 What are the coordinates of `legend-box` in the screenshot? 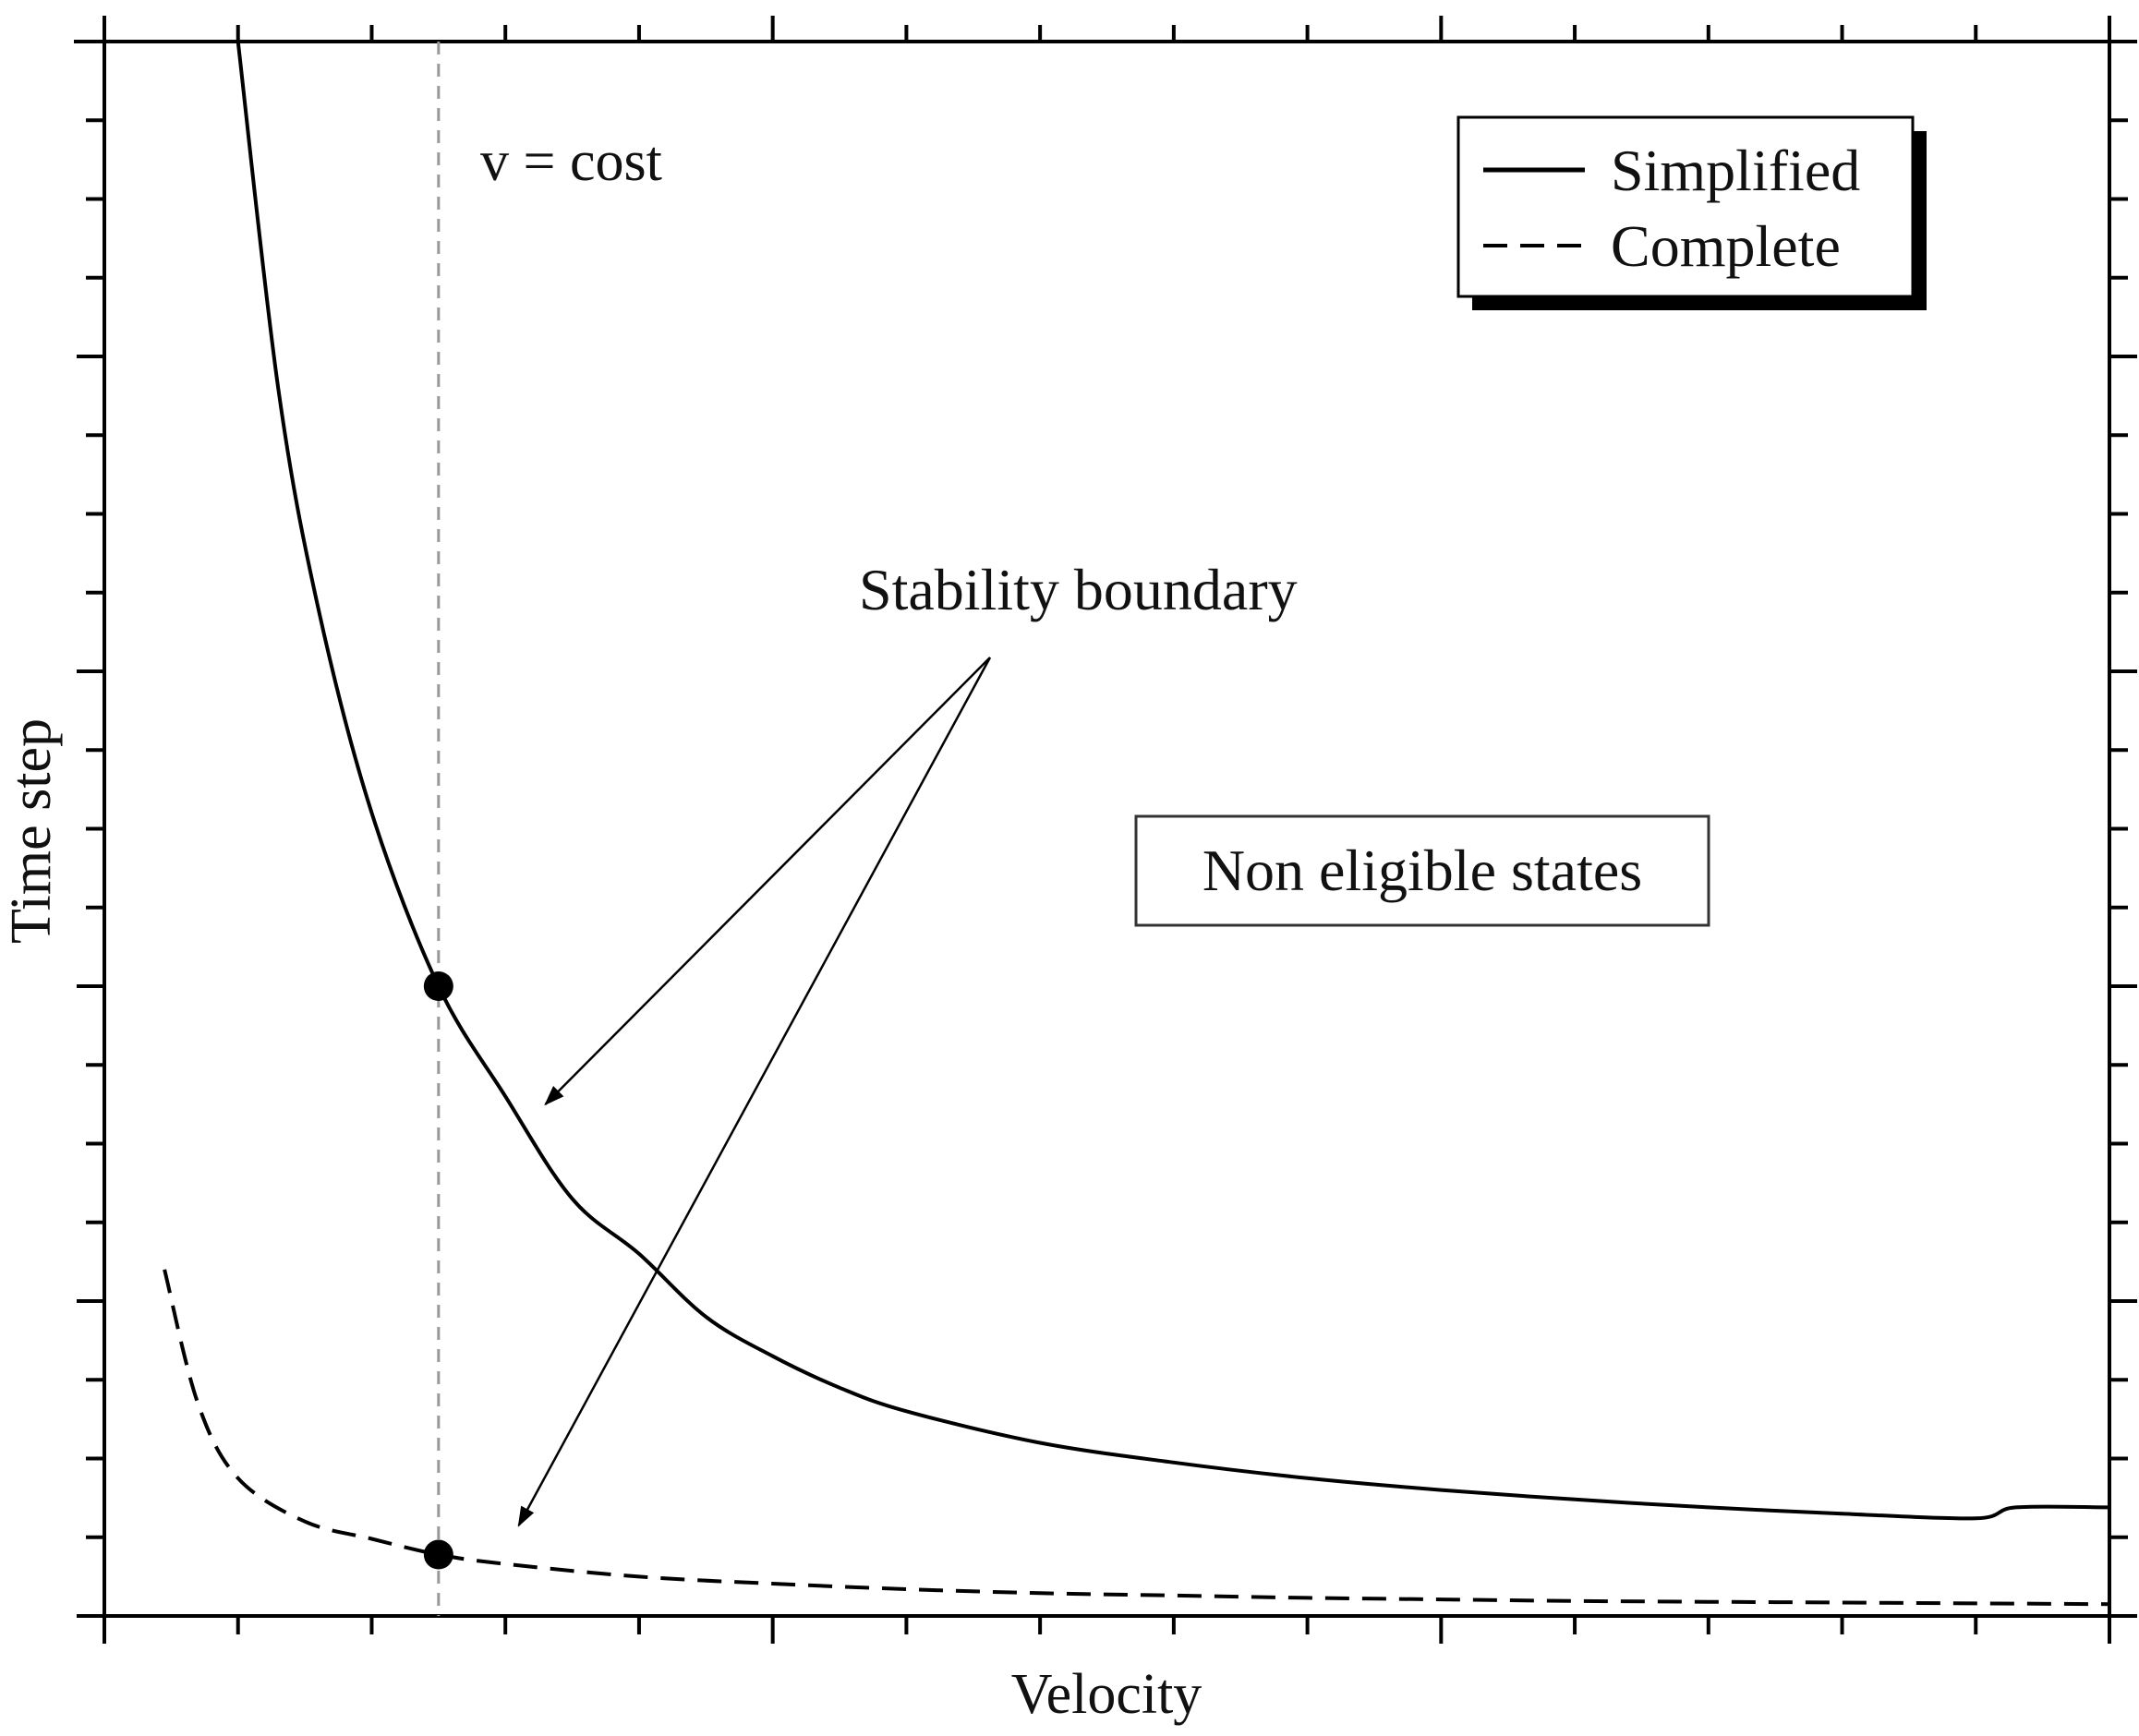 It's located at (1686, 207).